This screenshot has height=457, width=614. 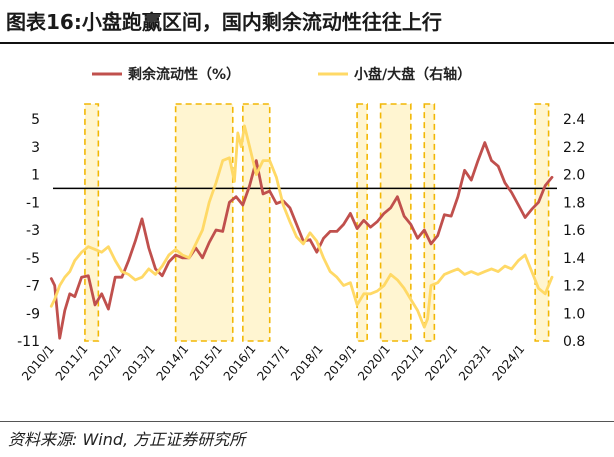 I want to click on left-tick-label: 5, so click(x=35, y=120).